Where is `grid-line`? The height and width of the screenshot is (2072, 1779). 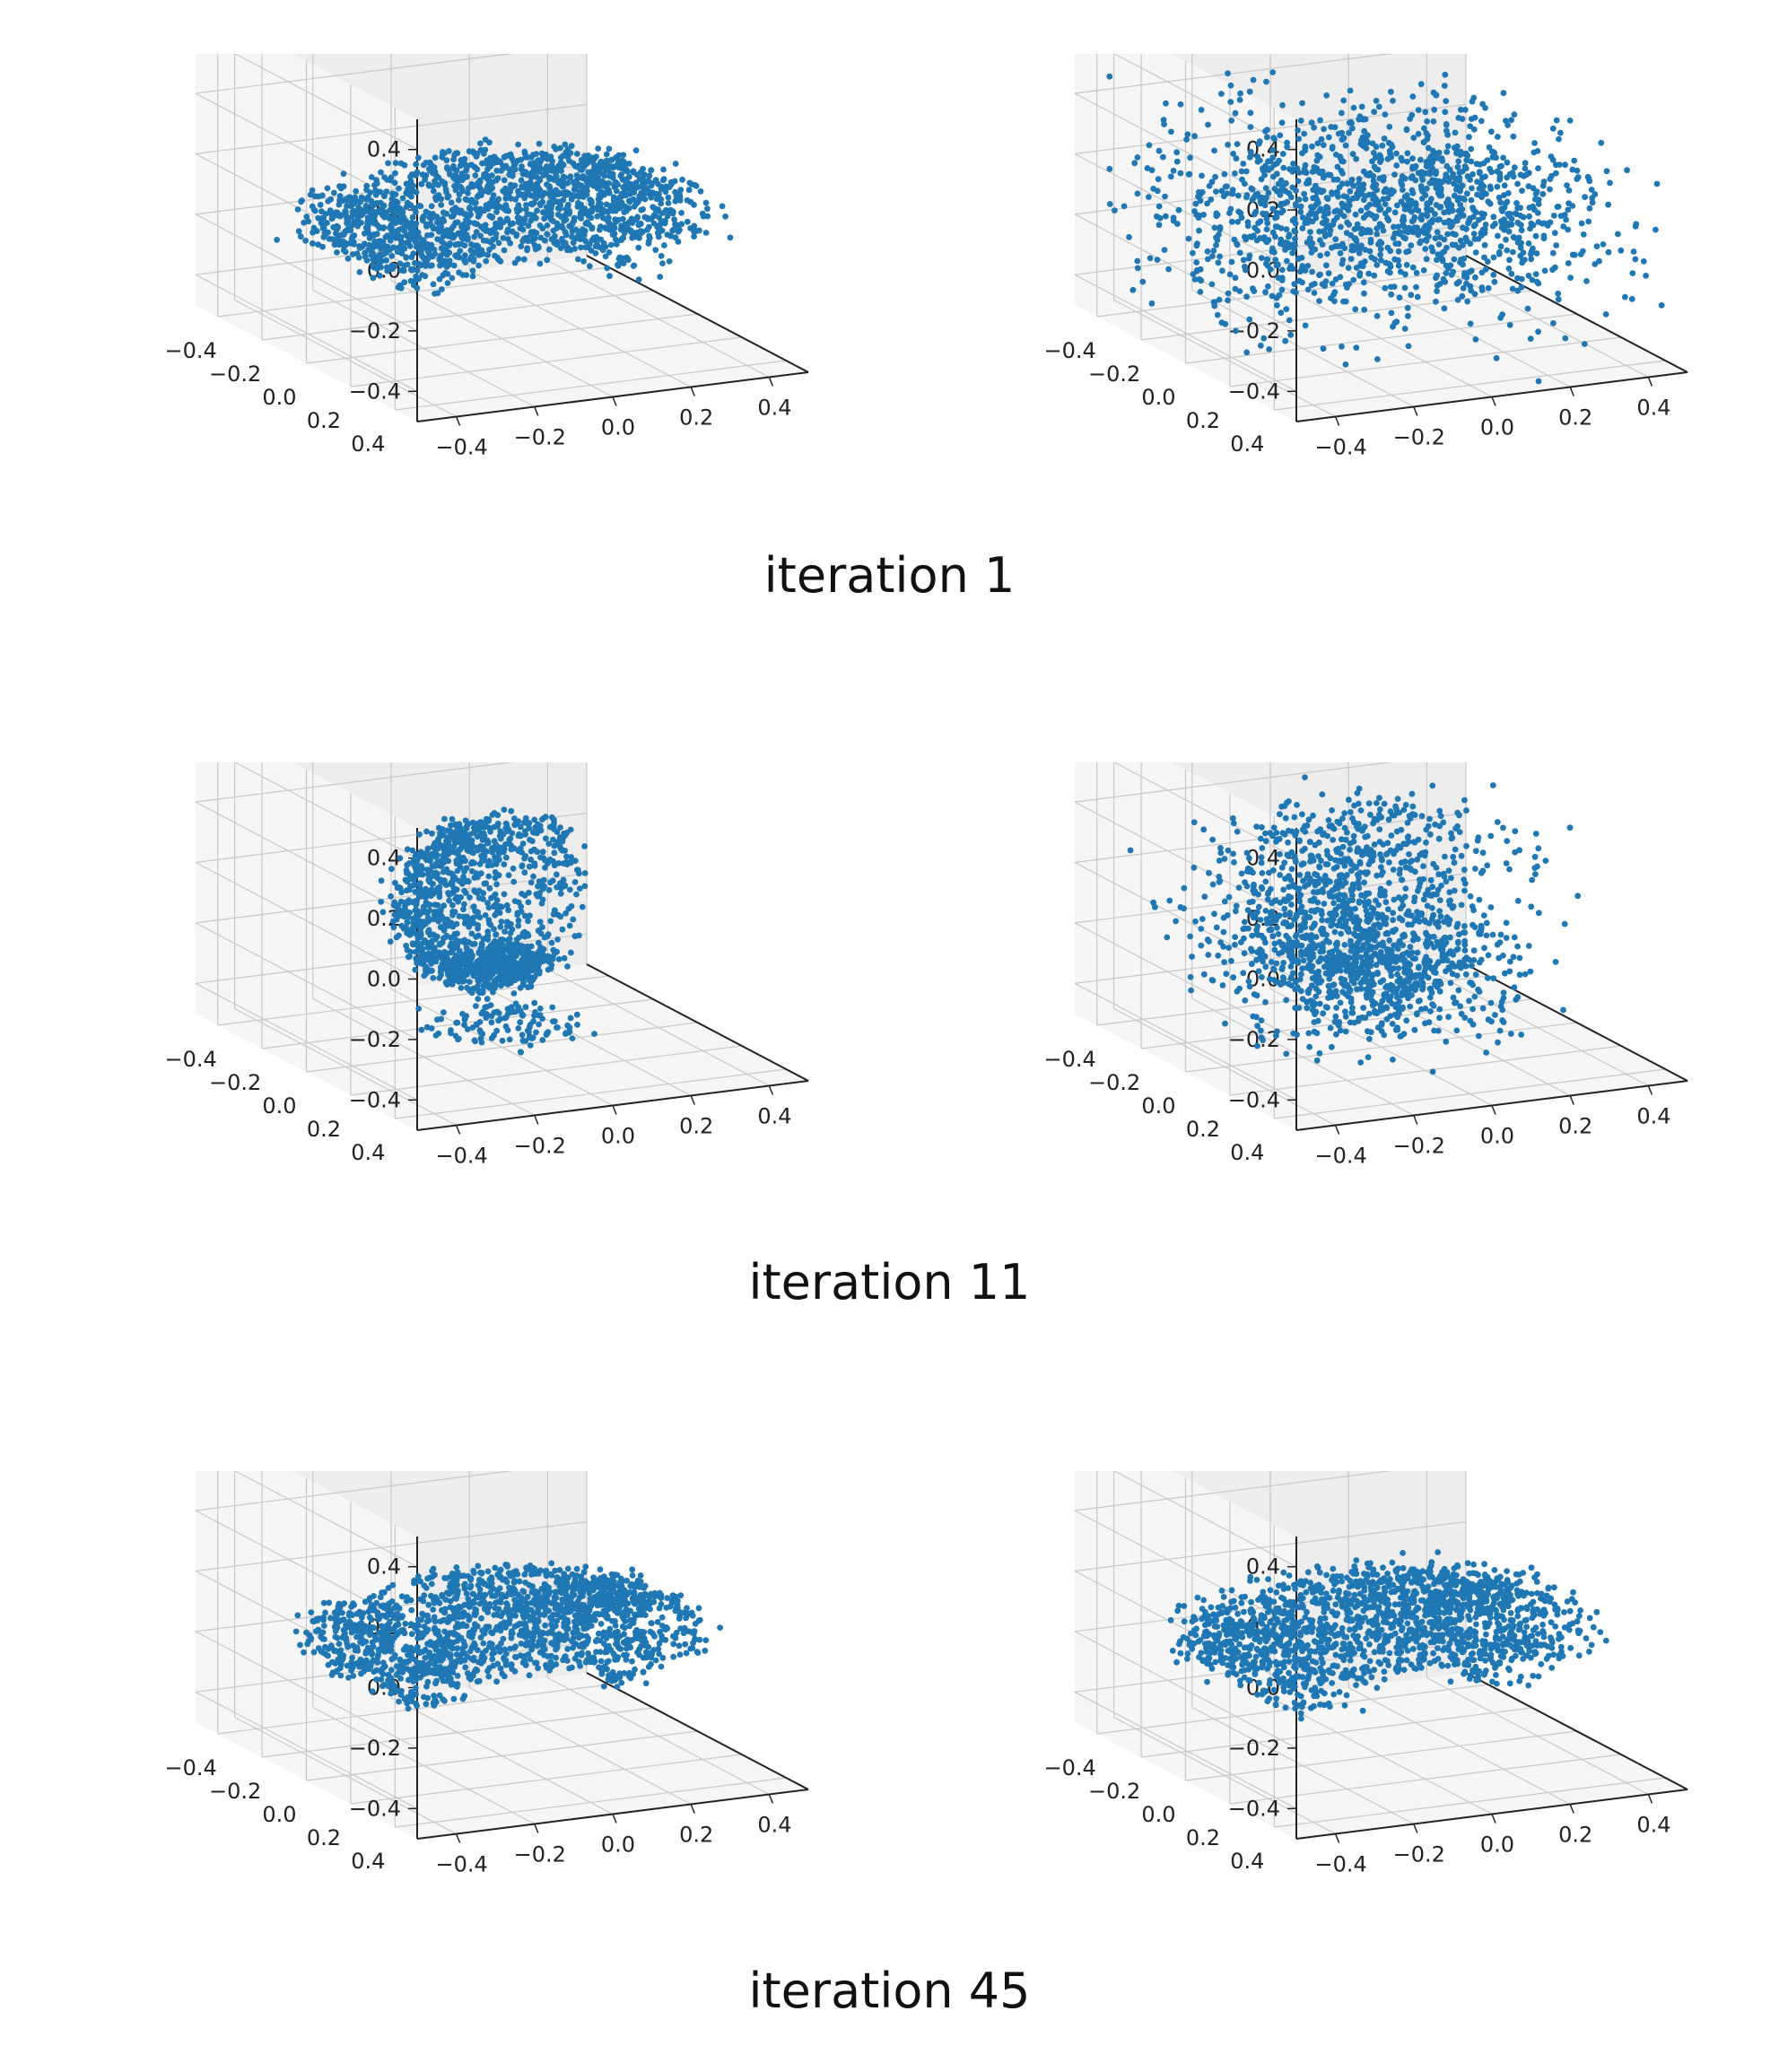 grid-line is located at coordinates (658, 319).